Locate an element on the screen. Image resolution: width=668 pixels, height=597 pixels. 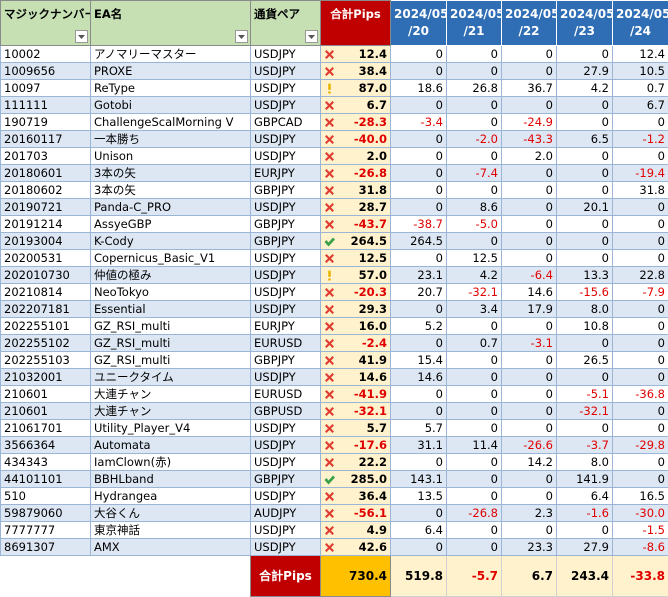
total-value: 87.0 is located at coordinates (373, 88).